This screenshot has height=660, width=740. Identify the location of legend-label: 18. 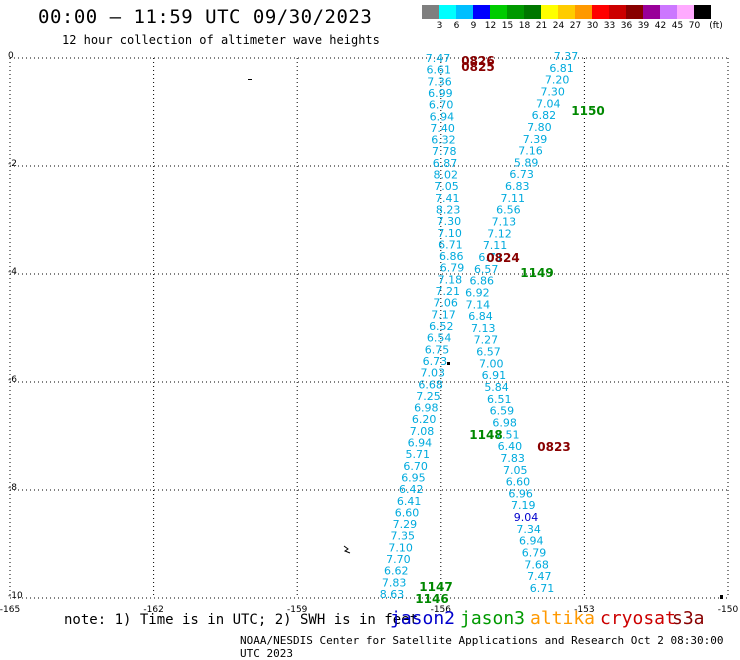
(524, 26).